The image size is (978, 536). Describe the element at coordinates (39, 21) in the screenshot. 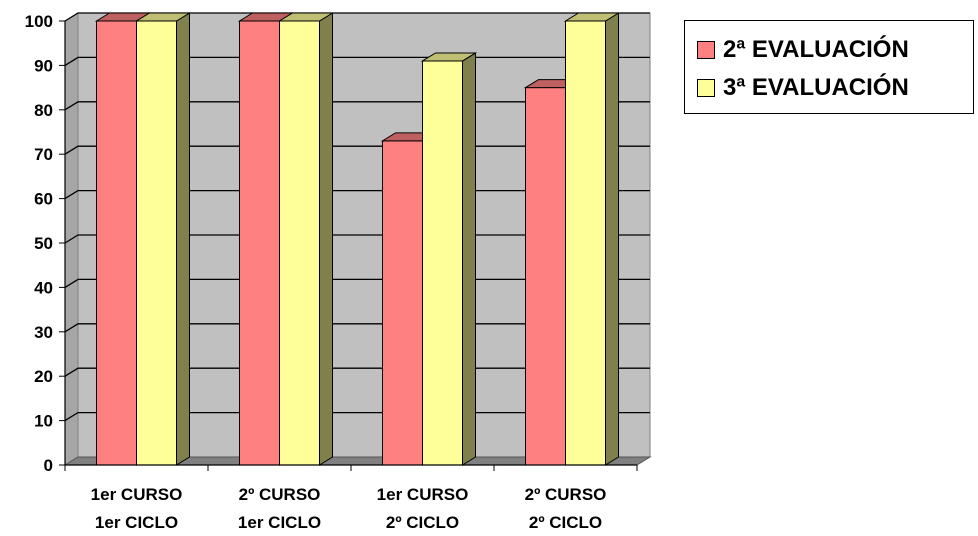

I see `y-tick-label: 100` at that location.